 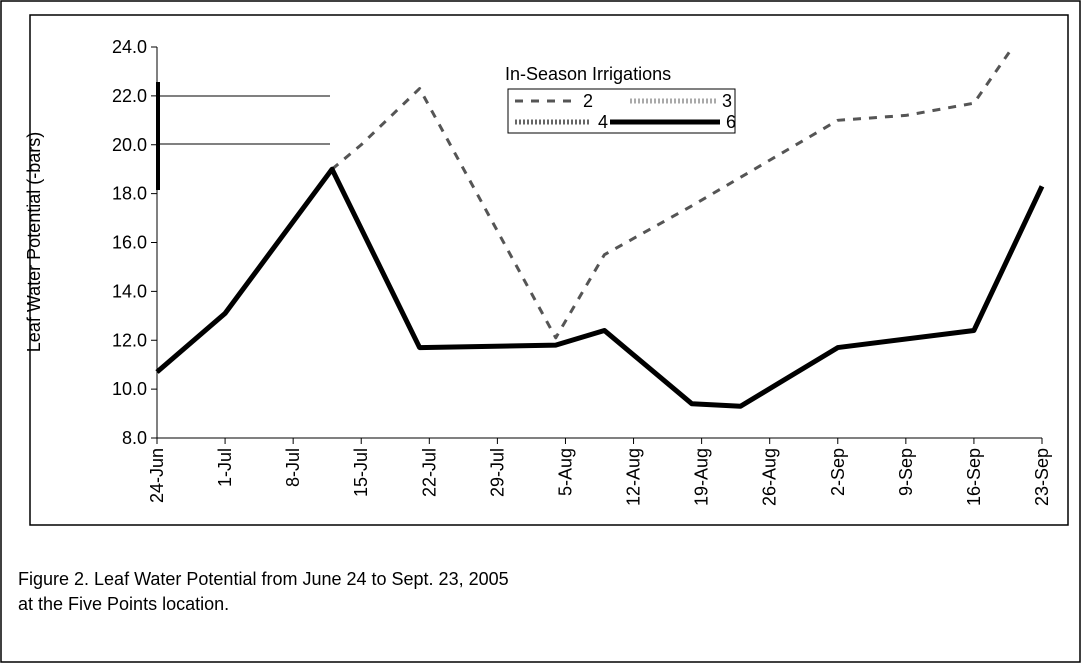 I want to click on x-tick-label: 15-Jul, so click(x=361, y=472).